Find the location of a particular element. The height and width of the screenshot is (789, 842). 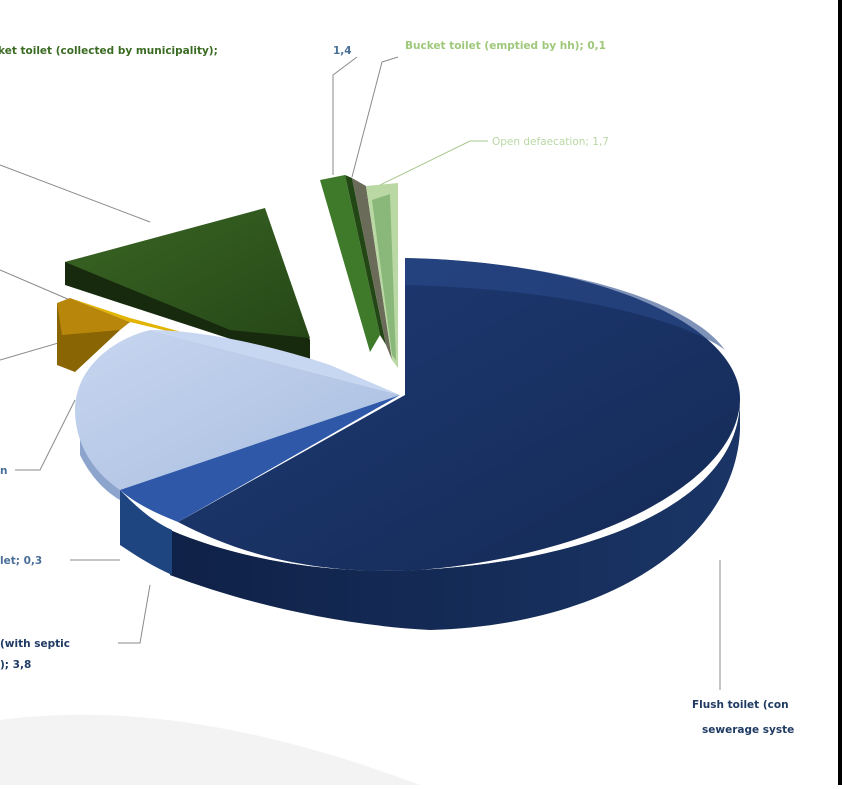

pie-side-light is located at coordinates (100, 460).